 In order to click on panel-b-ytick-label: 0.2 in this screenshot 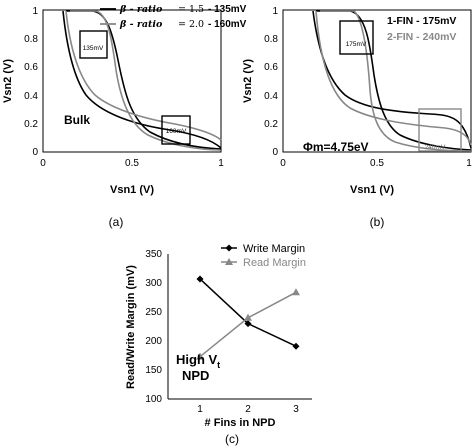, I will do `click(271, 124)`.